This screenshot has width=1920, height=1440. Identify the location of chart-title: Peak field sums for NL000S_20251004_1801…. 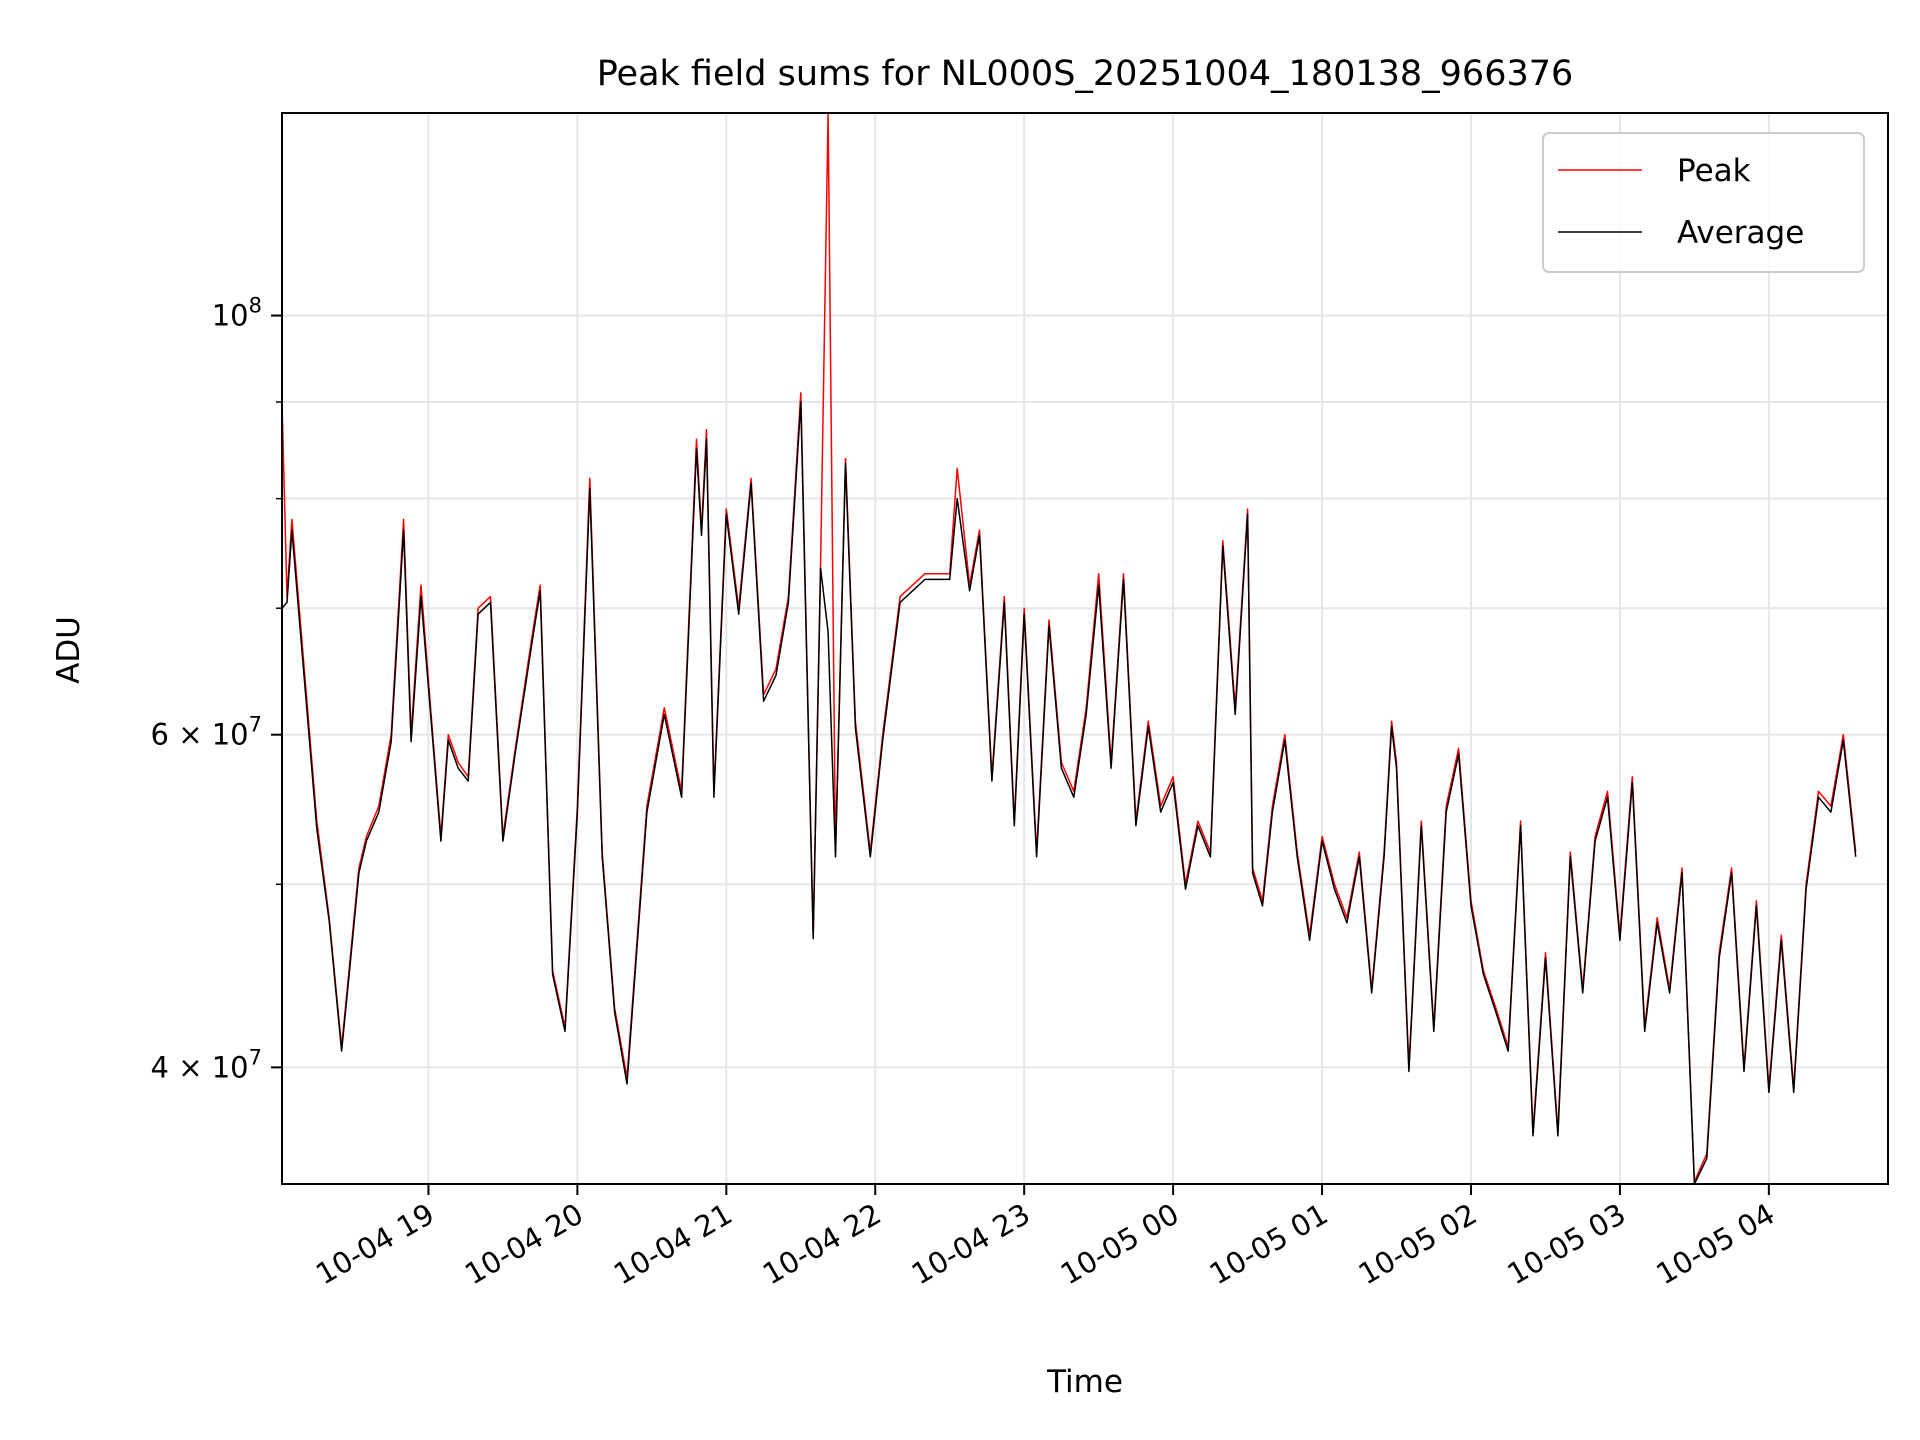
(1085, 74).